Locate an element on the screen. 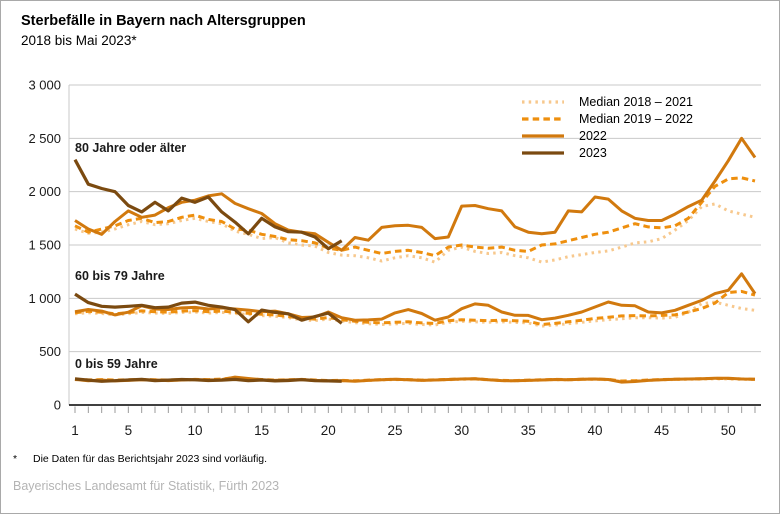  y-axis-label: 1 000 is located at coordinates (44, 298).